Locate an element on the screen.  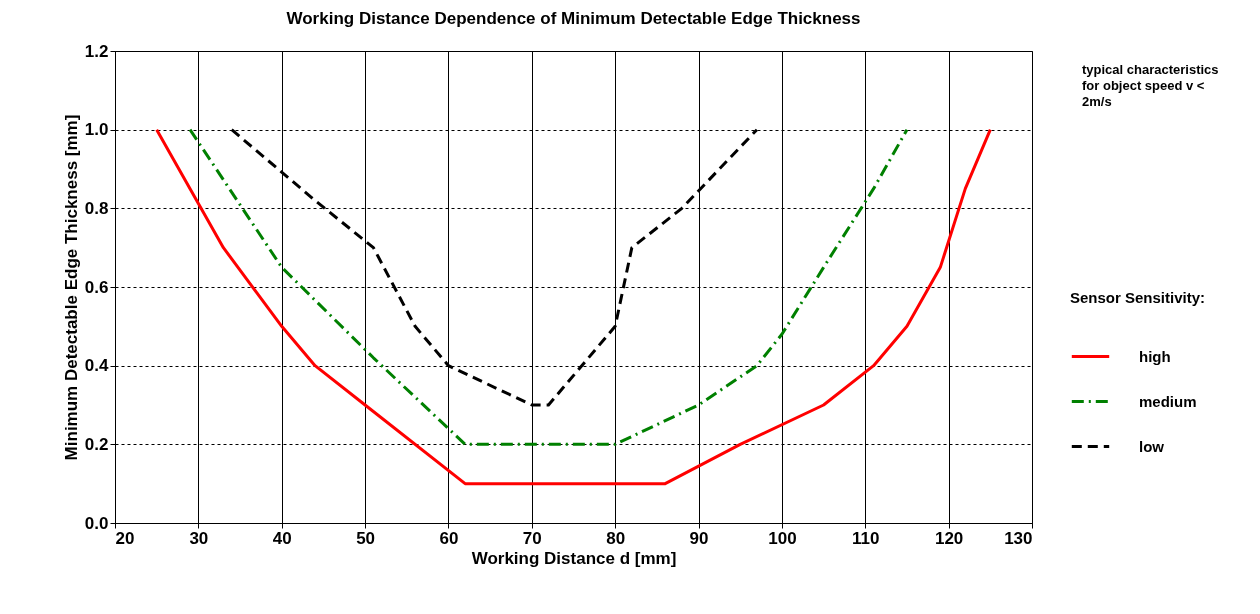
legend-label: high is located at coordinates (1155, 356).